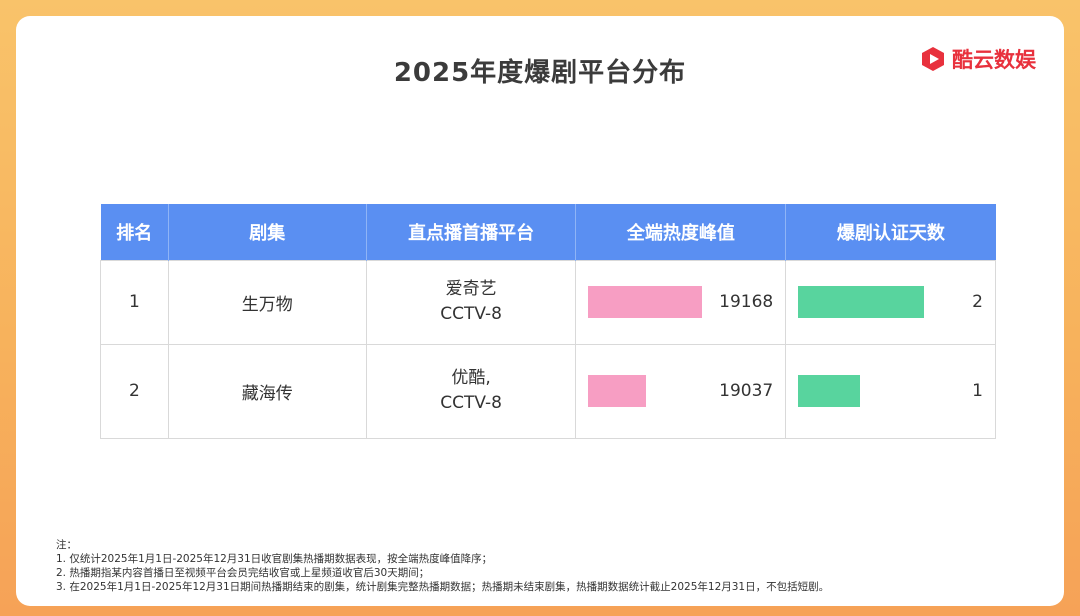 This screenshot has width=1080, height=616. Describe the element at coordinates (746, 391) in the screenshot. I see `heat-value: 19037` at that location.